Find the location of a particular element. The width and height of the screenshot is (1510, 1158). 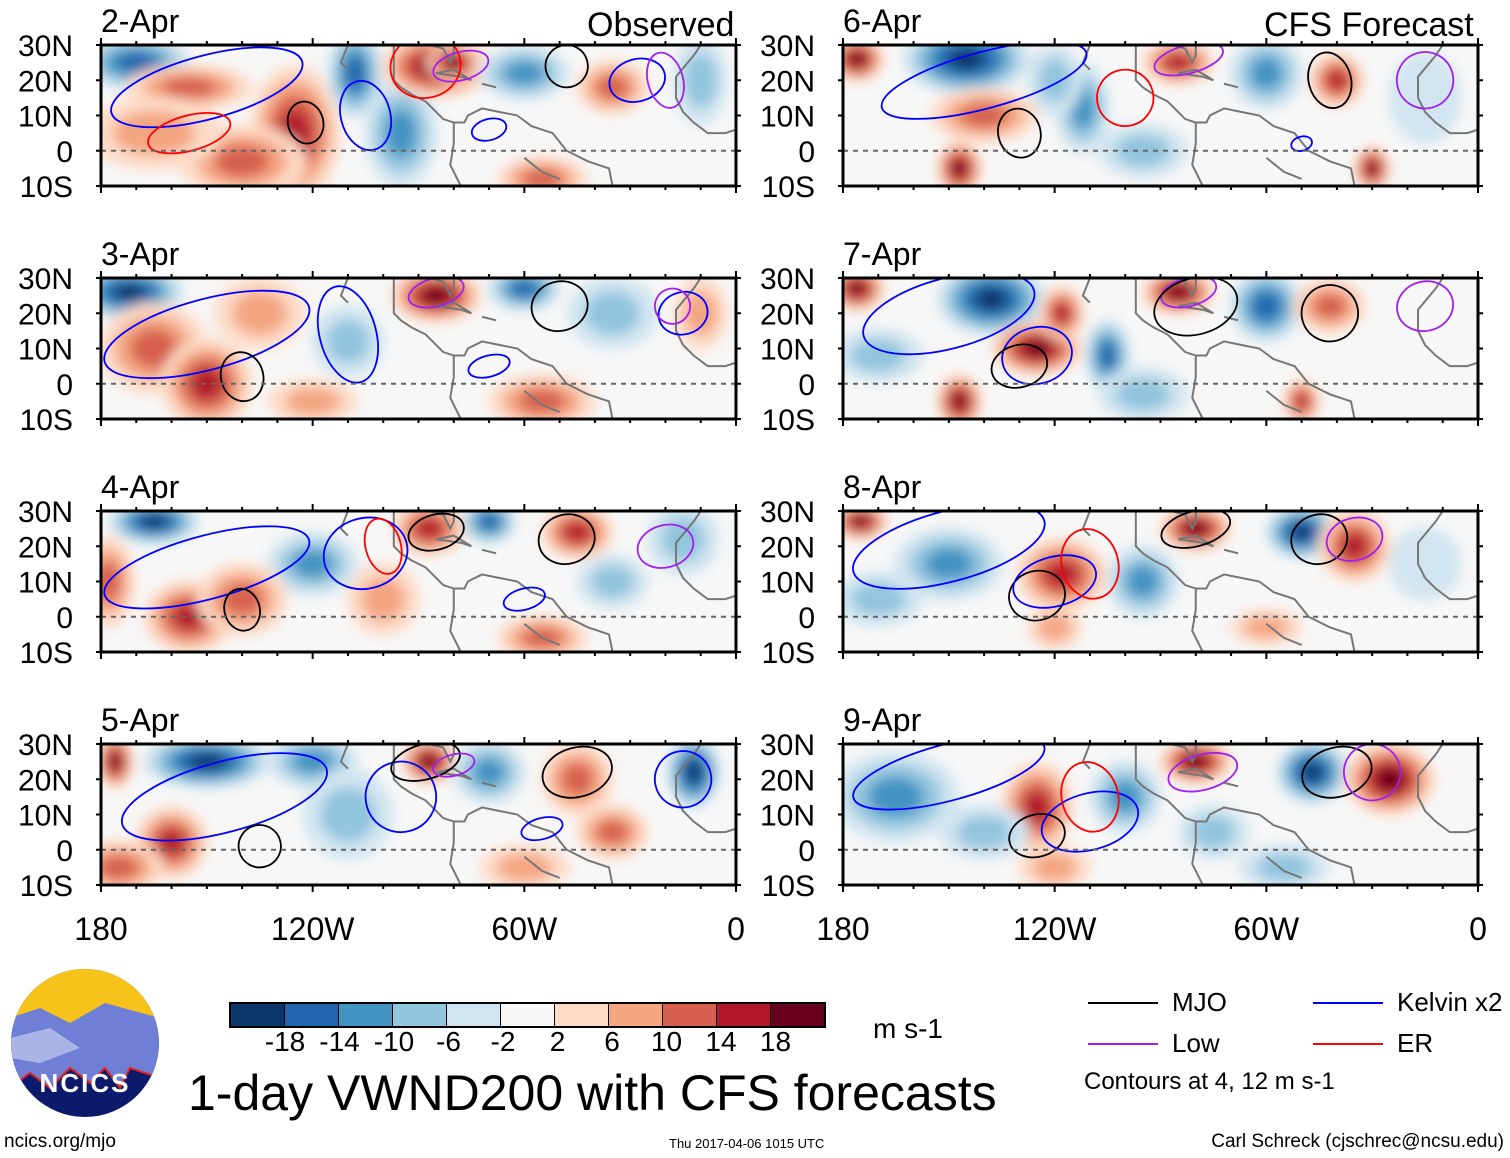

colorbar-tick-label: -14 is located at coordinates (339, 1041).